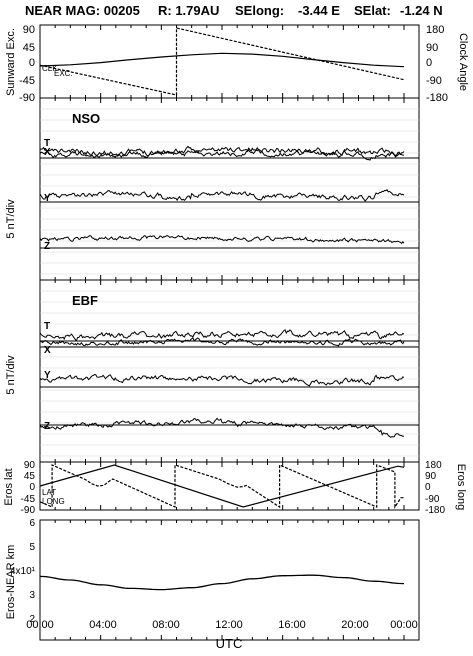 This screenshot has height=656, width=473. What do you see at coordinates (221, 427) in the screenshot?
I see `trace-ebf-z` at bounding box center [221, 427].